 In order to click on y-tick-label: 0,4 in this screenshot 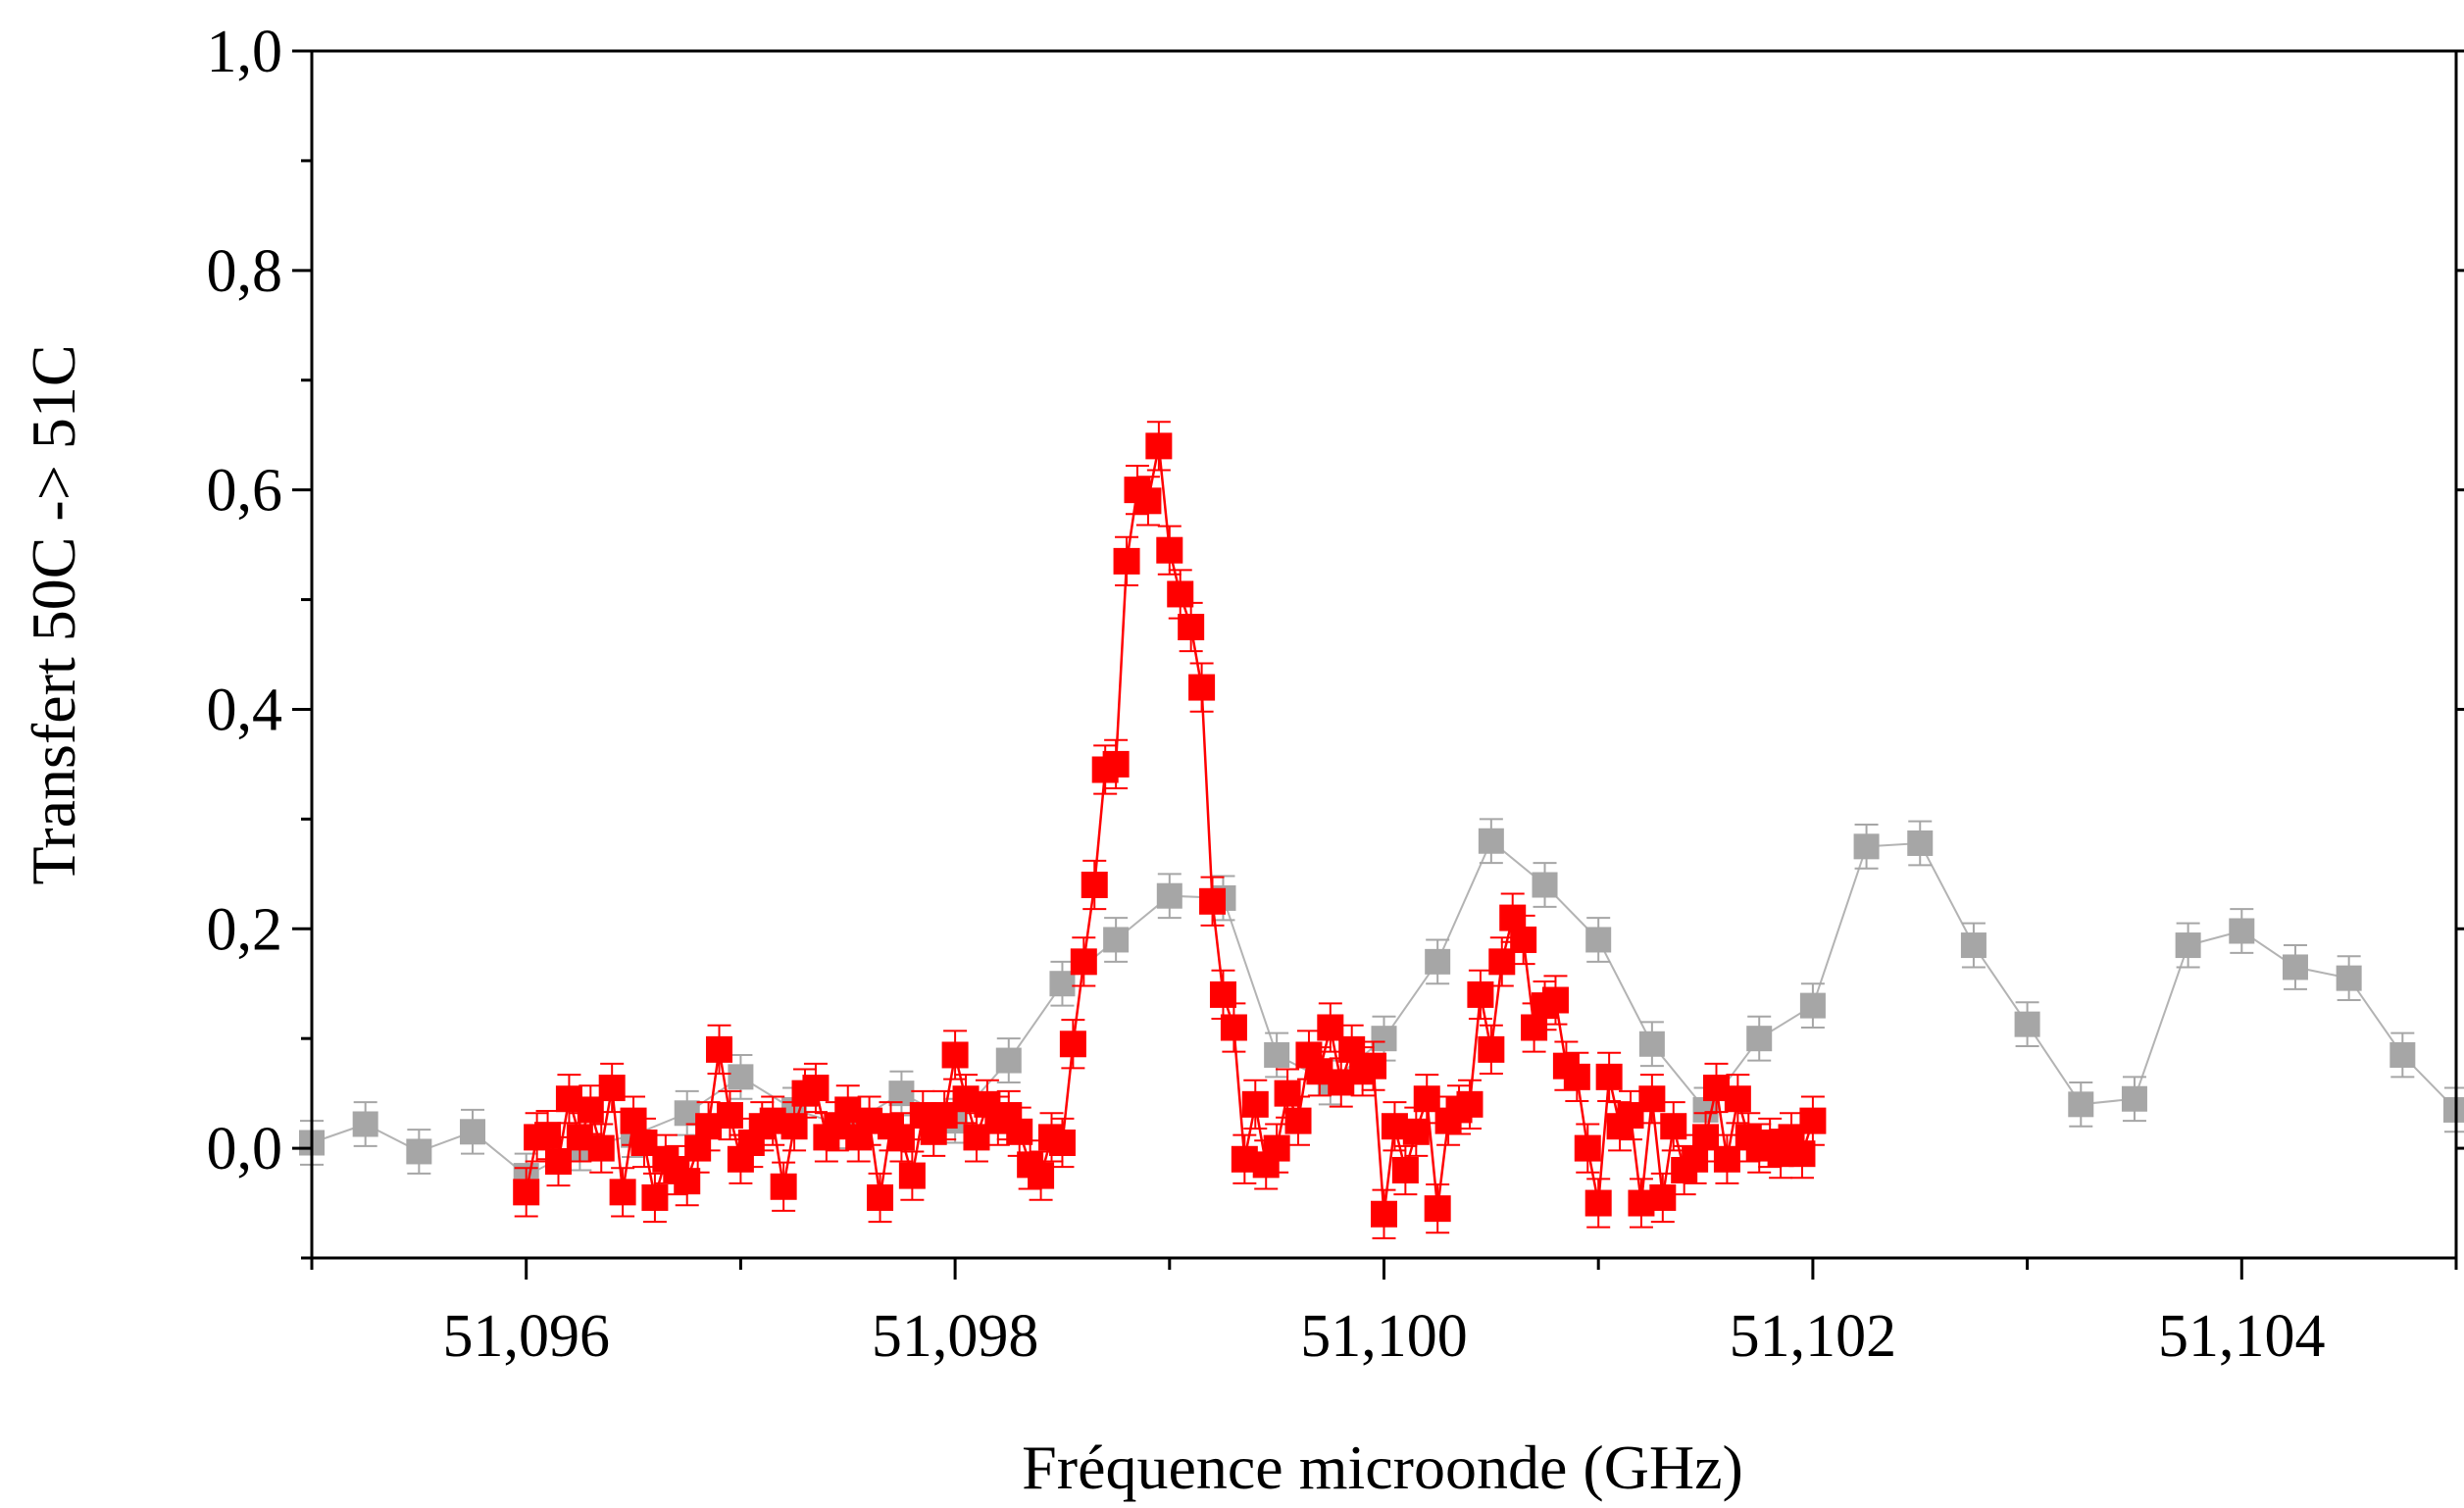, I will do `click(245, 710)`.